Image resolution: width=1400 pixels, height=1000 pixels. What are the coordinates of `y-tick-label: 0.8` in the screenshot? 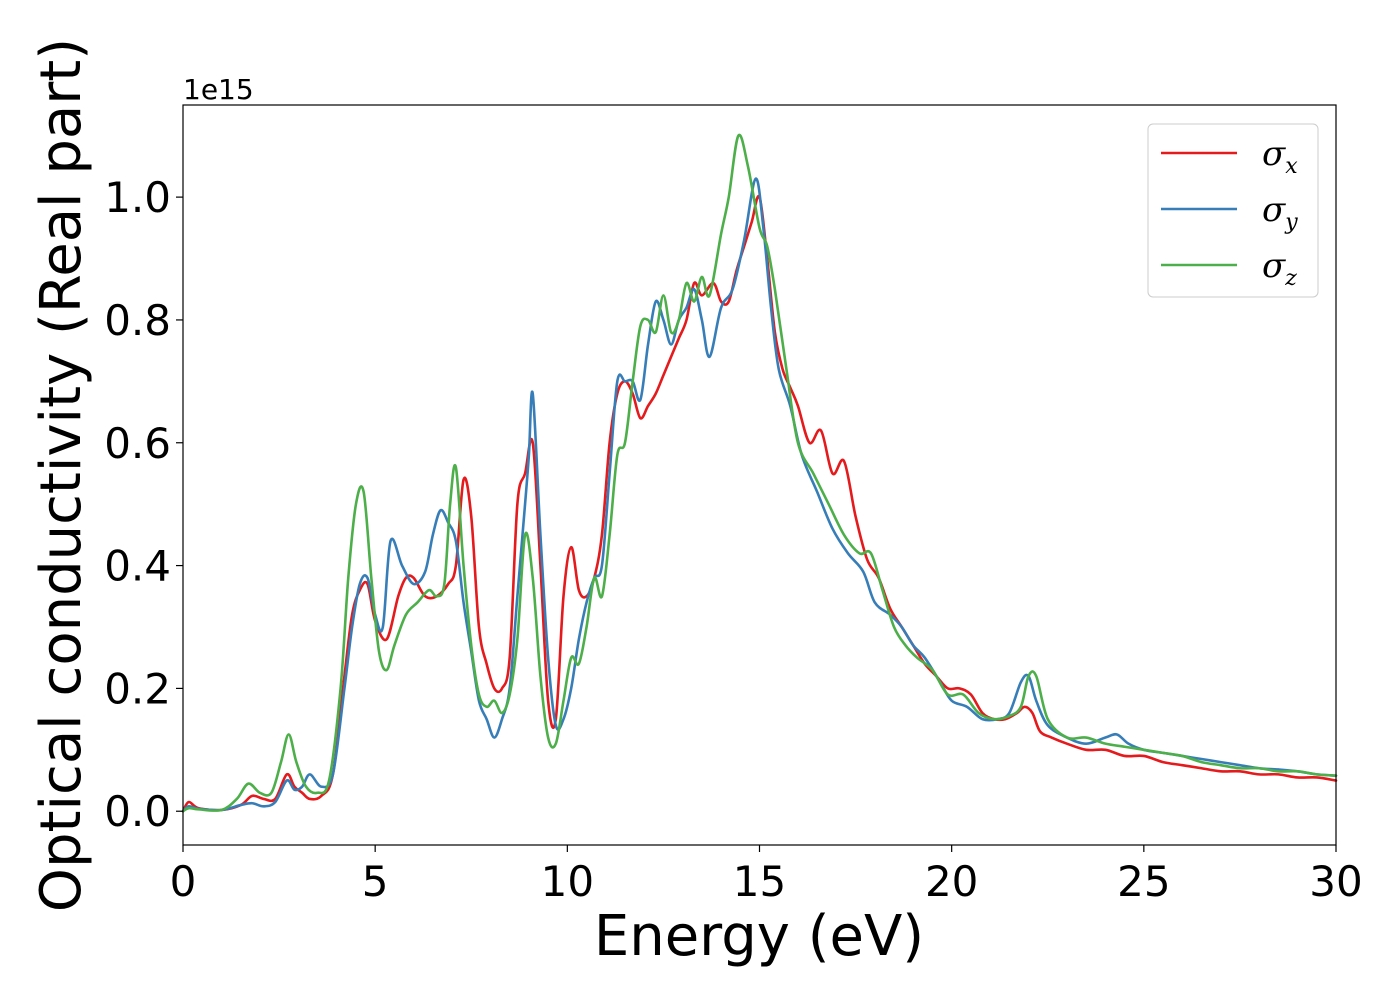 It's located at (137, 320).